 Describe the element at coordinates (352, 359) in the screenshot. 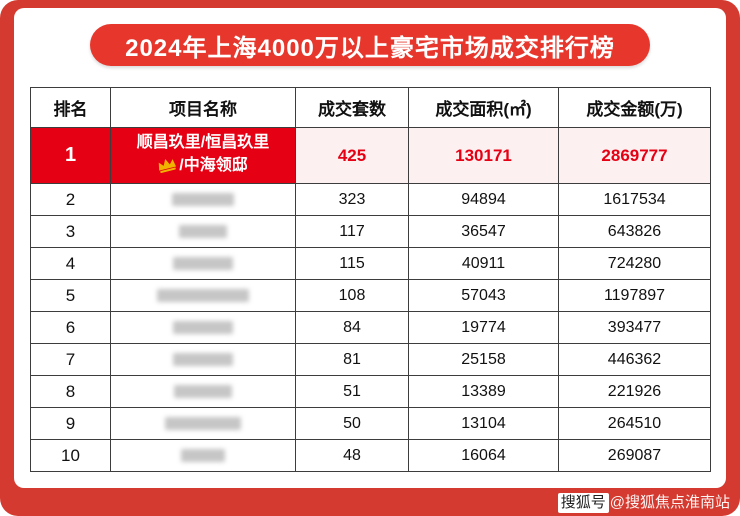

I see `units-cell: 81` at that location.